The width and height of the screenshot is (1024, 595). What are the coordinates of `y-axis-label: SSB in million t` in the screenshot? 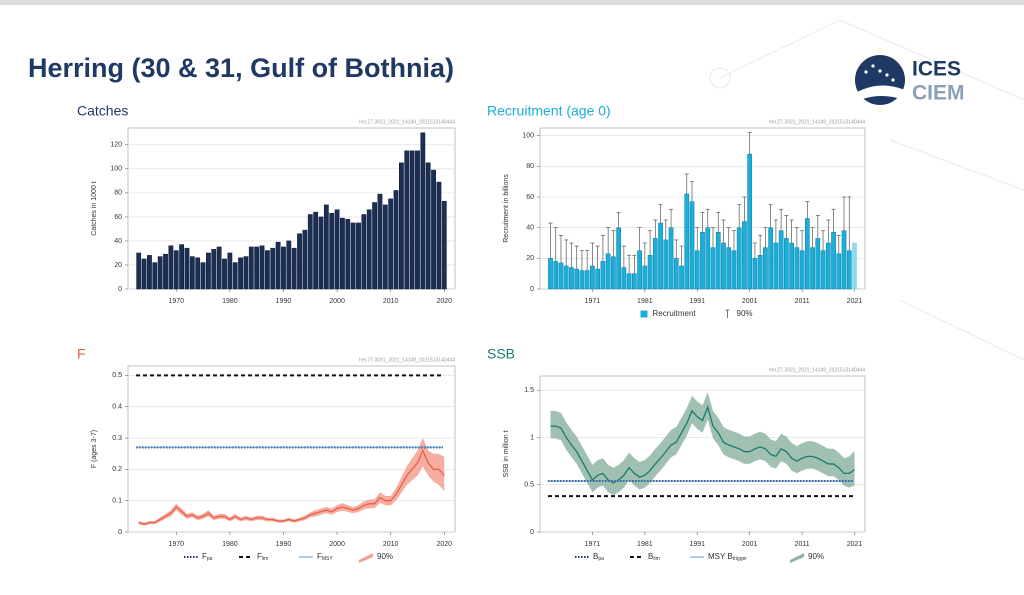 It's located at (506, 453).